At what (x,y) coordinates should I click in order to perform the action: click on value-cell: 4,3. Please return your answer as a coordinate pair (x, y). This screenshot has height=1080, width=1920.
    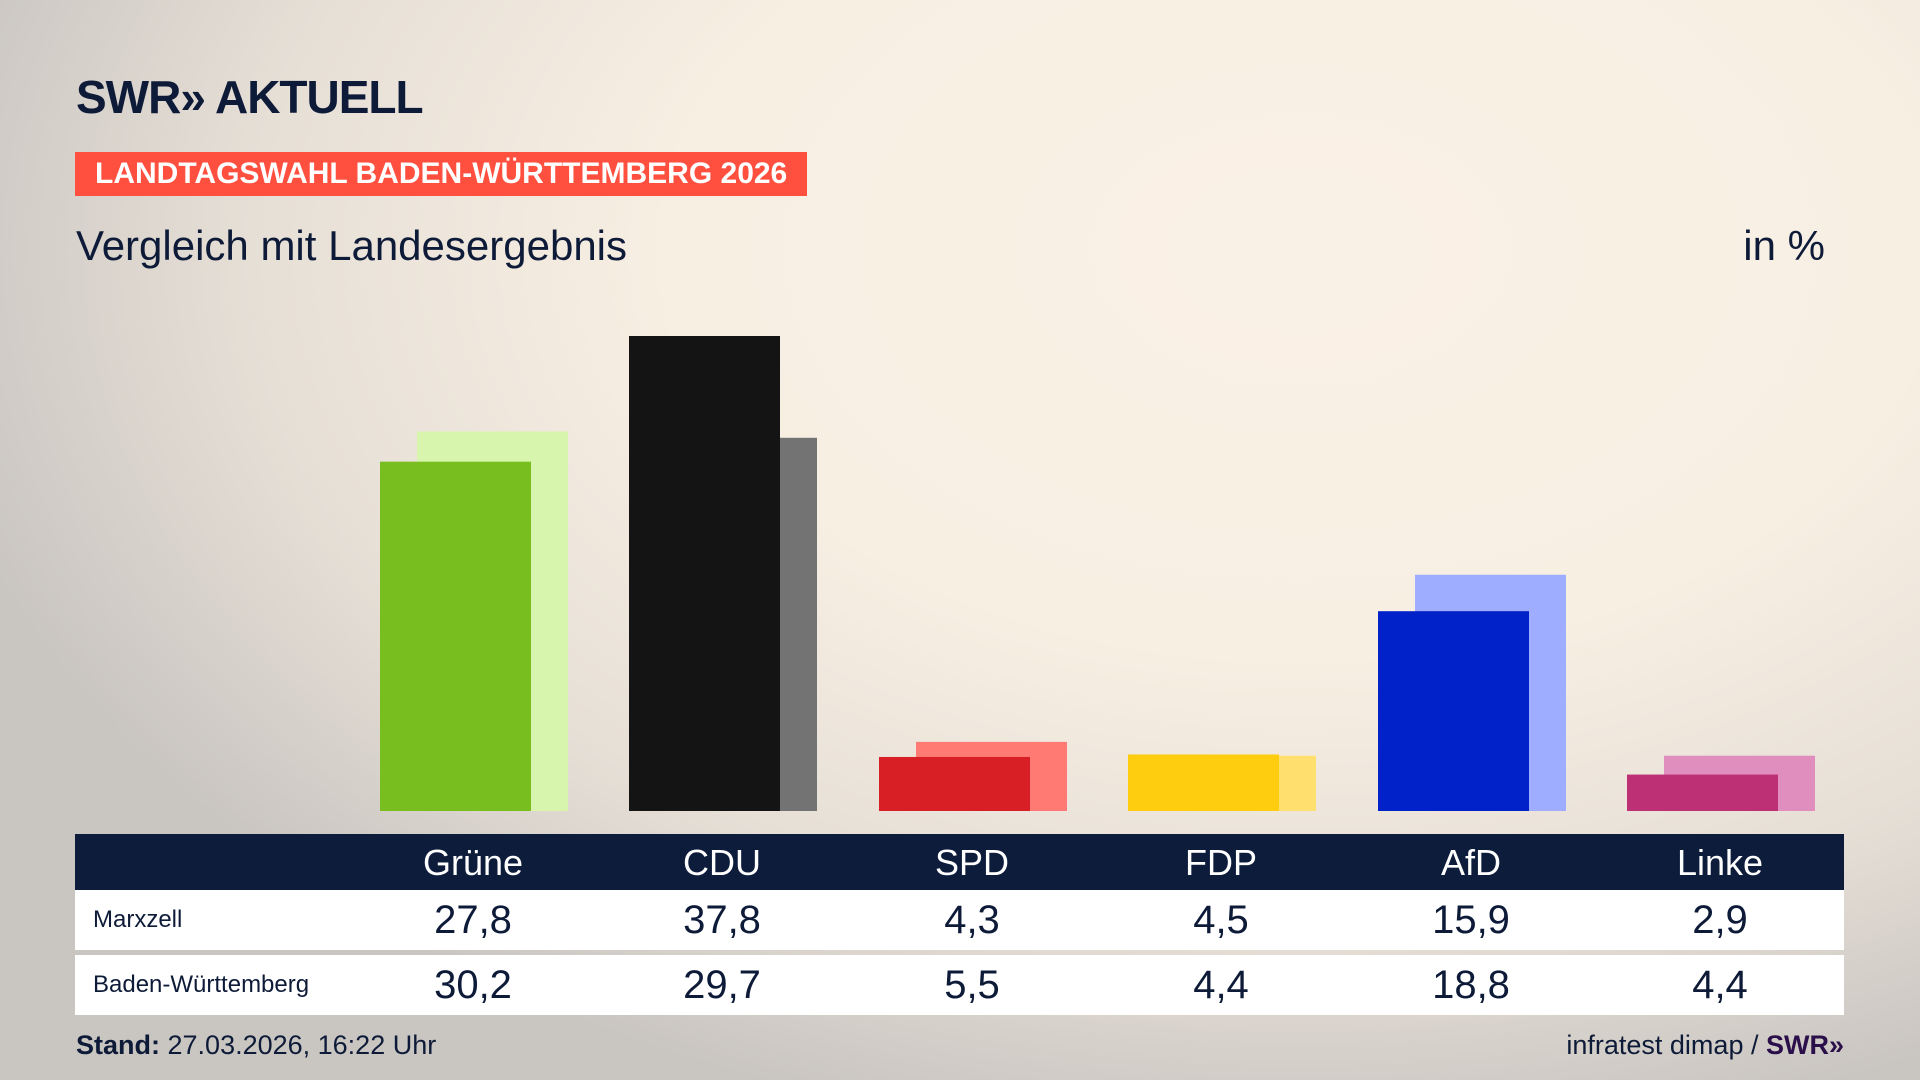
    Looking at the image, I should click on (972, 920).